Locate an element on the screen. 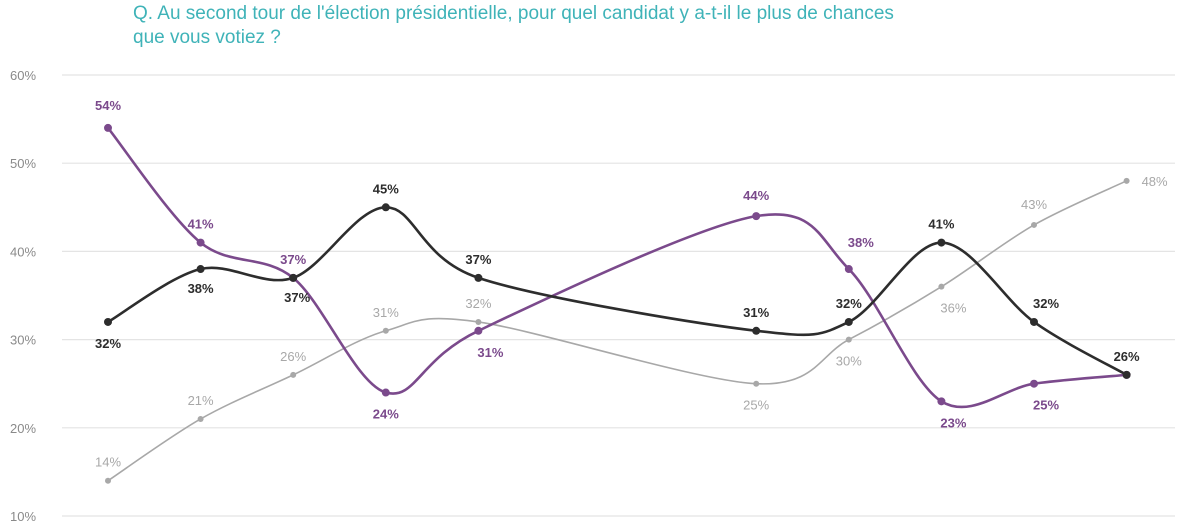  data-label-black: 38% is located at coordinates (201, 288).